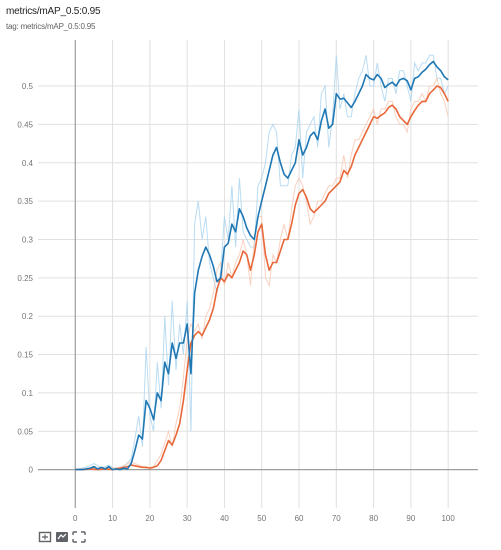 The image size is (501, 550). What do you see at coordinates (149, 518) in the screenshot?
I see `x-tick-label: 20` at bounding box center [149, 518].